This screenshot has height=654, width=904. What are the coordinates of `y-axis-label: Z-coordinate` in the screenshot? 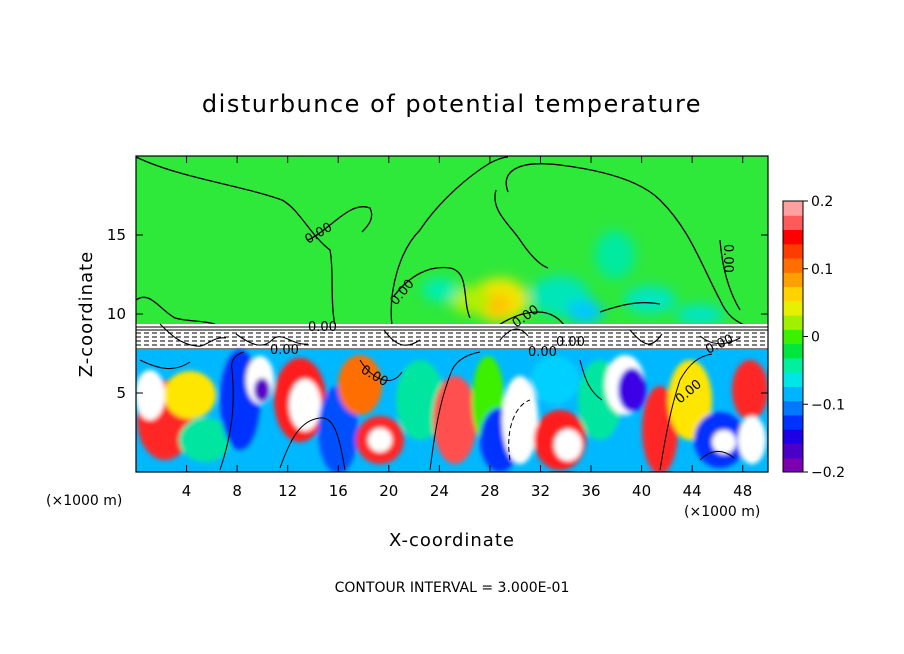 It's located at (86, 314).